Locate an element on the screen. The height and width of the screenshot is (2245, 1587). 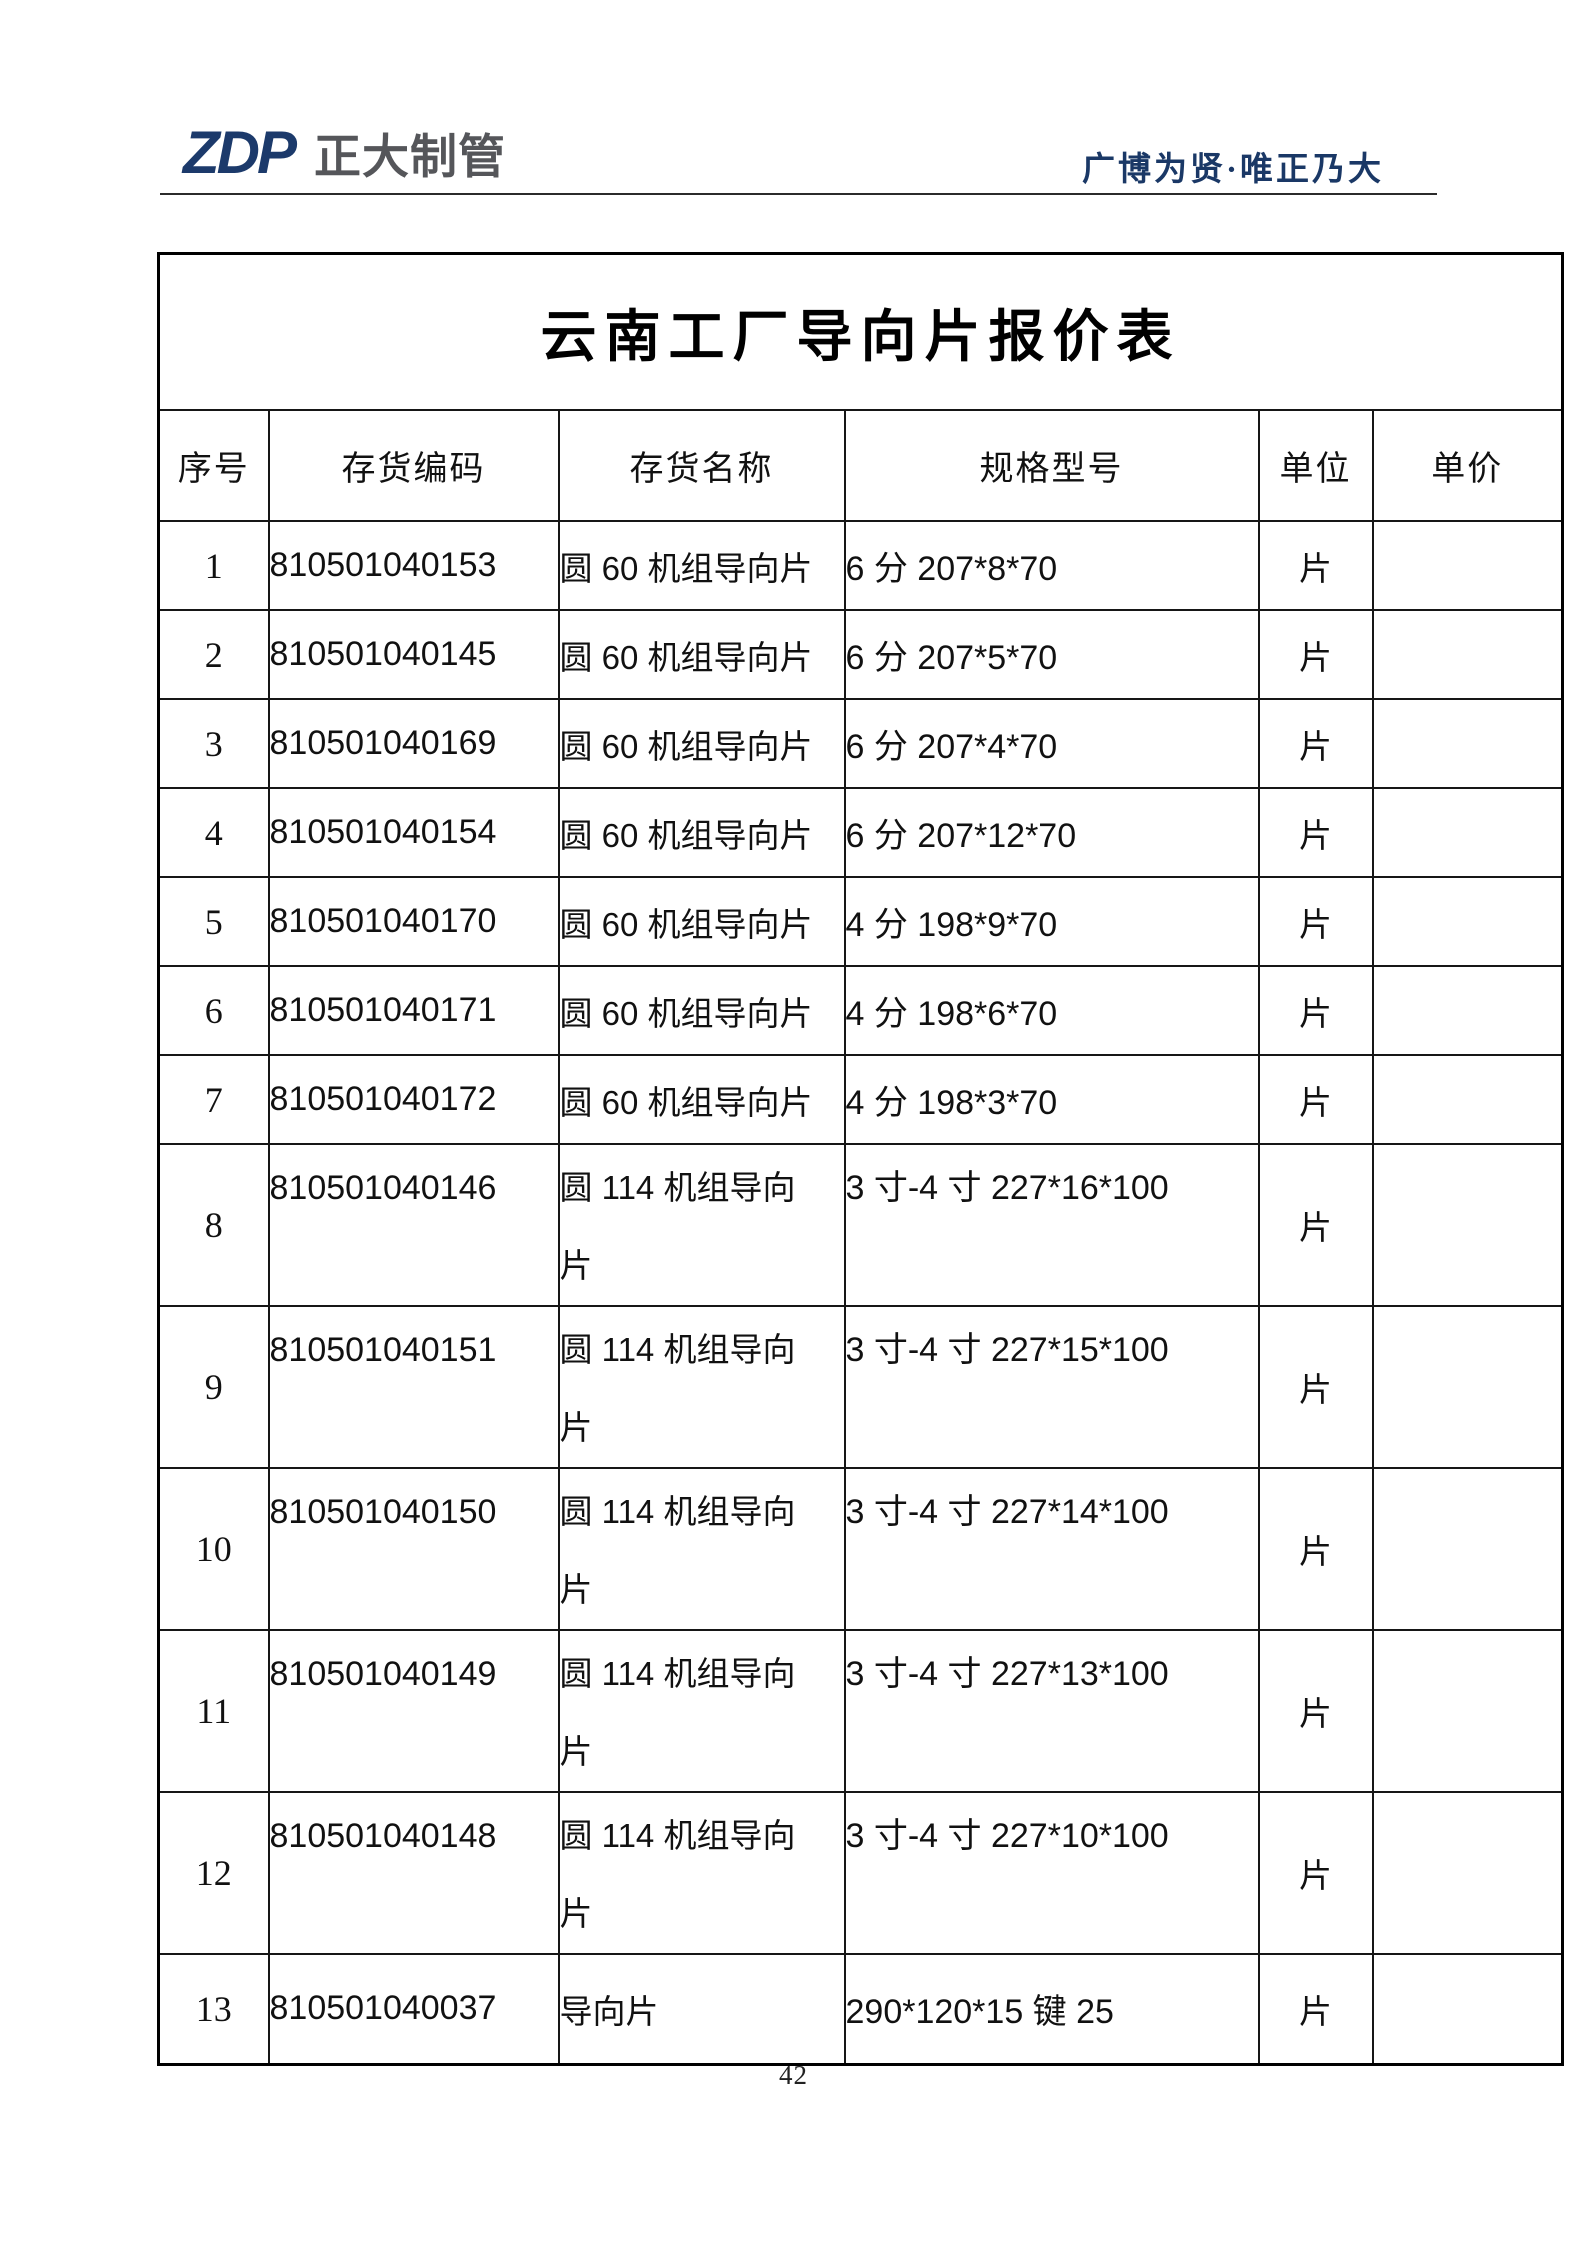
spec-model-cell: 3 寸-4 寸 227*13*100 is located at coordinates (1051, 1711).